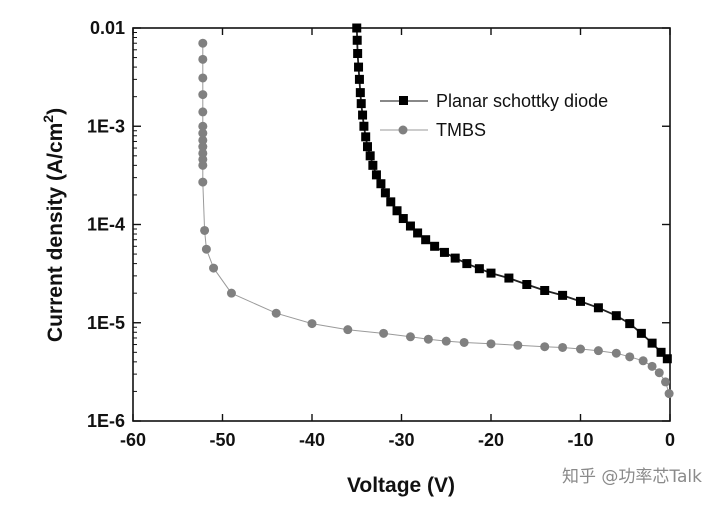 This screenshot has height=507, width=718. I want to click on y-axis-title-superscript: 2, so click(48, 119).